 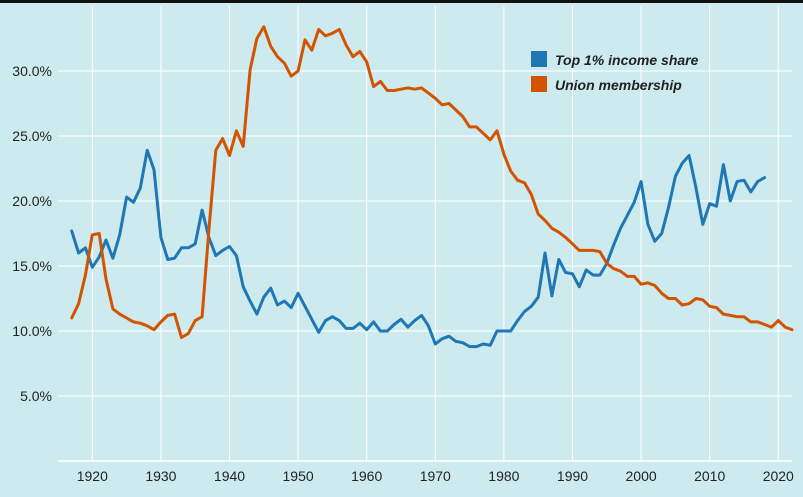 I want to click on x-tick-label-2010: 2010, so click(x=709, y=476).